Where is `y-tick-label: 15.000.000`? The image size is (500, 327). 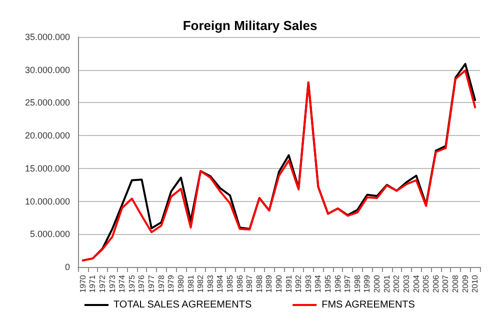
y-tick-label: 15.000.000 is located at coordinates (47, 168).